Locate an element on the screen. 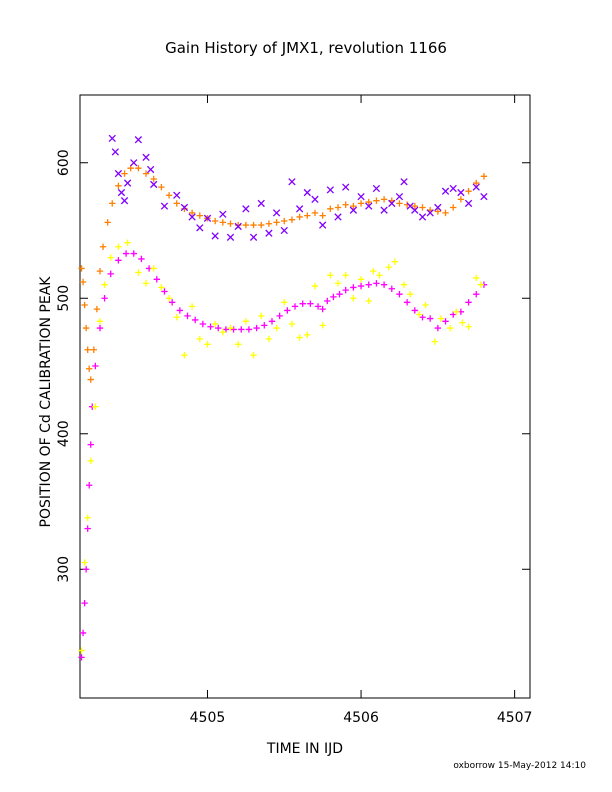 This screenshot has width=612, height=792. x-tick-label: 4505 is located at coordinates (208, 718).